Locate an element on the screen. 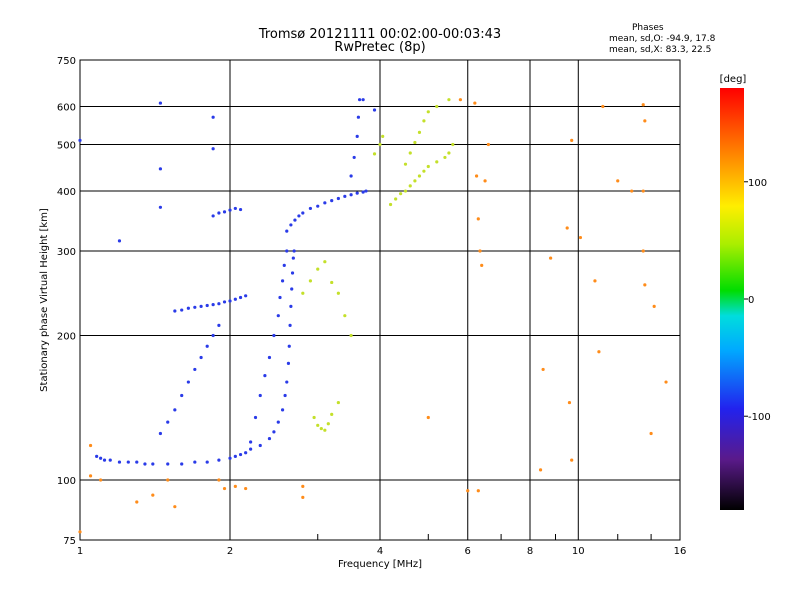  colorbar-tick-label: 100 is located at coordinates (757, 183).